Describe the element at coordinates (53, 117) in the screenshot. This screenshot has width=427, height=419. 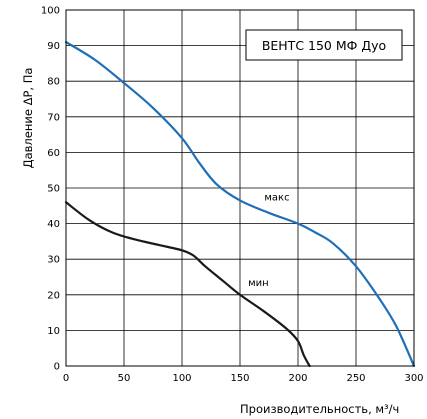
I see `y-tick-label: 70` at that location.